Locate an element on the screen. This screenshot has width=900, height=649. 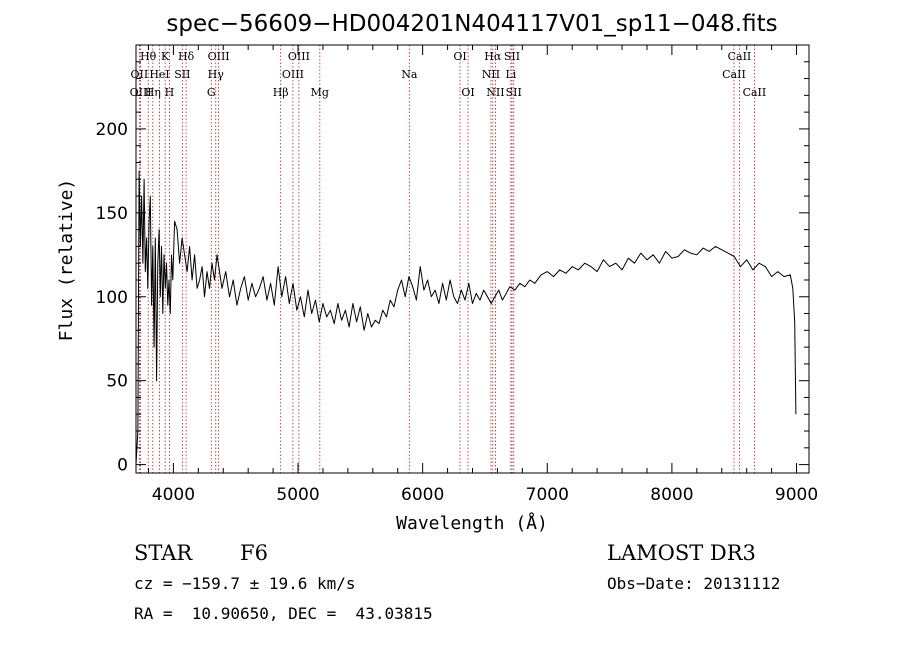
line-label-2: OIII is located at coordinates (141, 92).